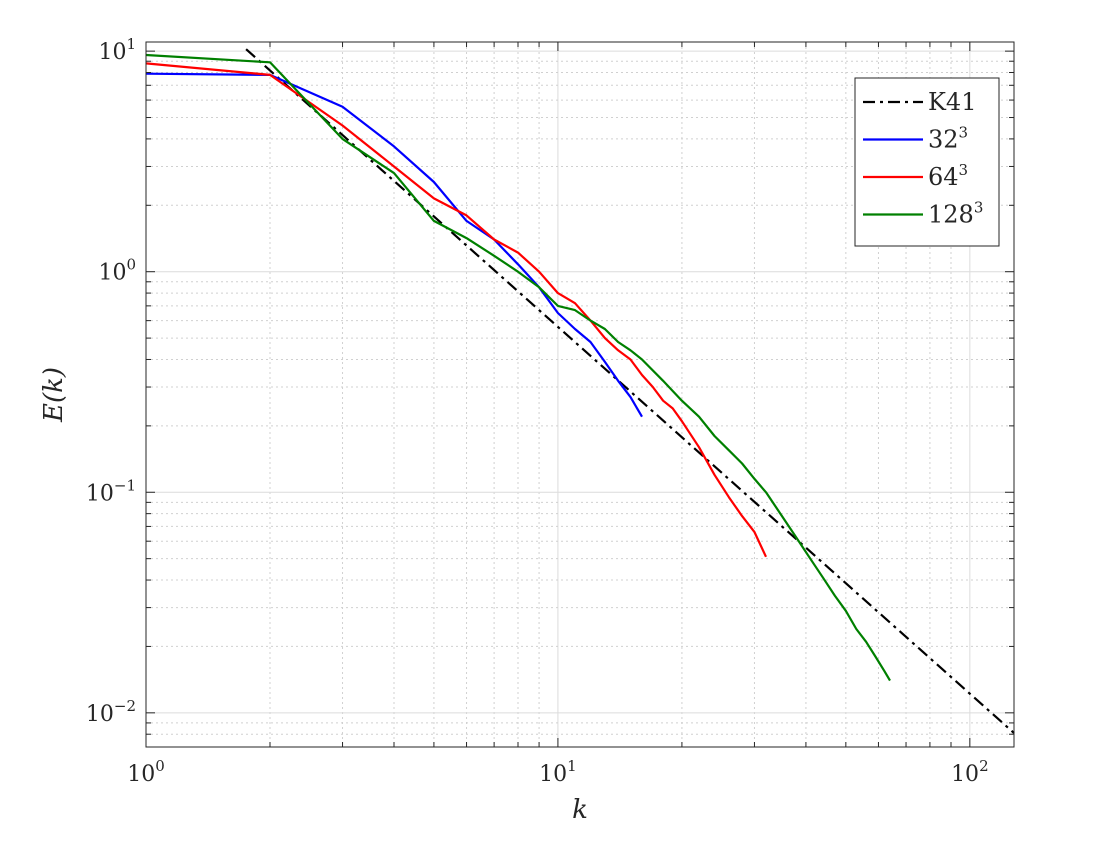  I want to click on x-tick-label: 10¹, so click(558, 772).